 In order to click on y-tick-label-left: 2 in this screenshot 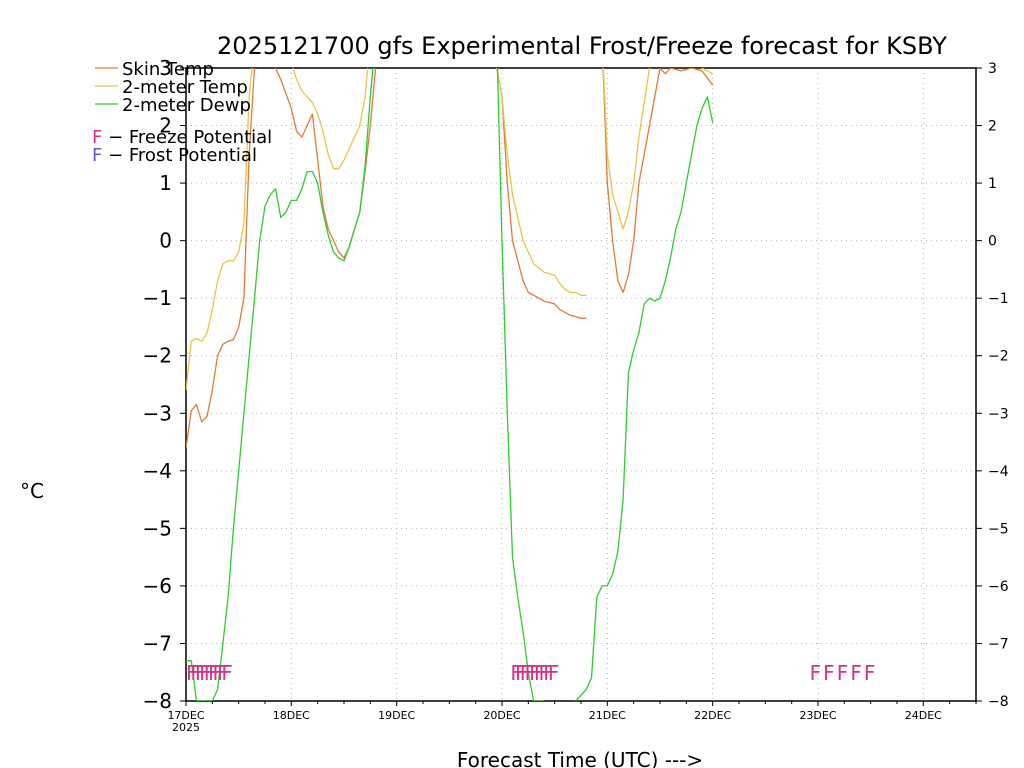, I will do `click(165, 126)`.